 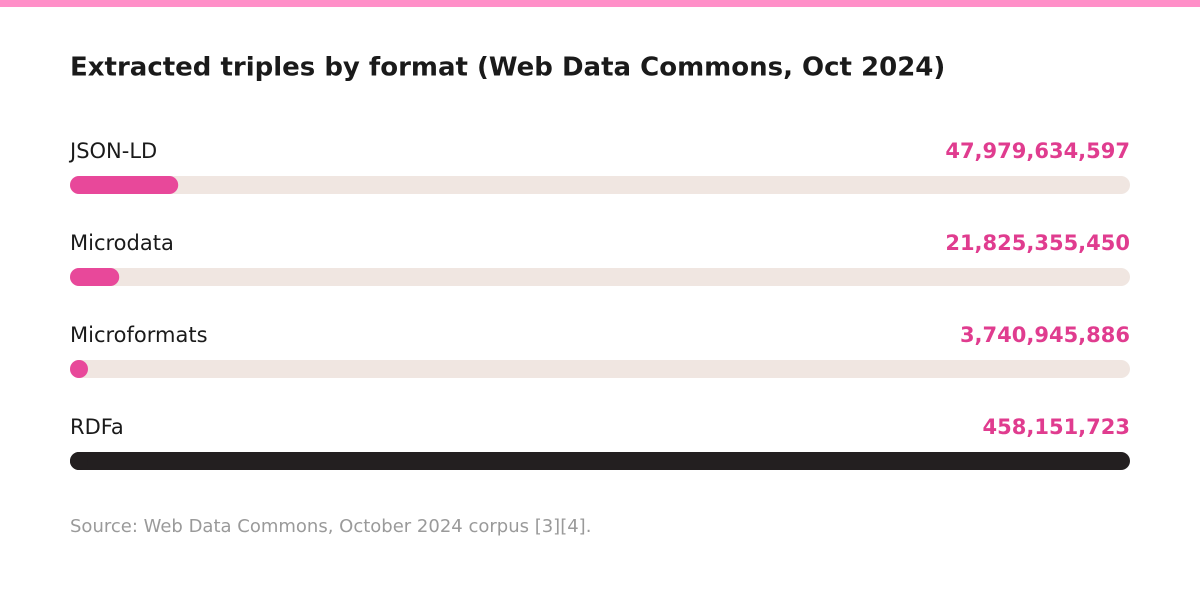 I want to click on value-label: 47,979,634,597, so click(x=1037, y=151).